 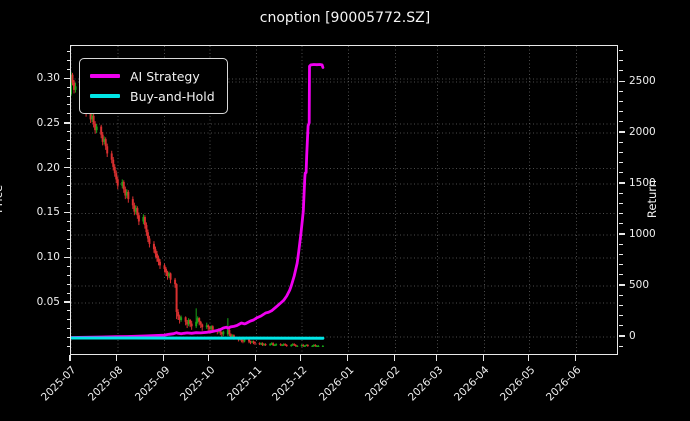 I want to click on price-tick-label: 0.10, so click(x=48, y=257).